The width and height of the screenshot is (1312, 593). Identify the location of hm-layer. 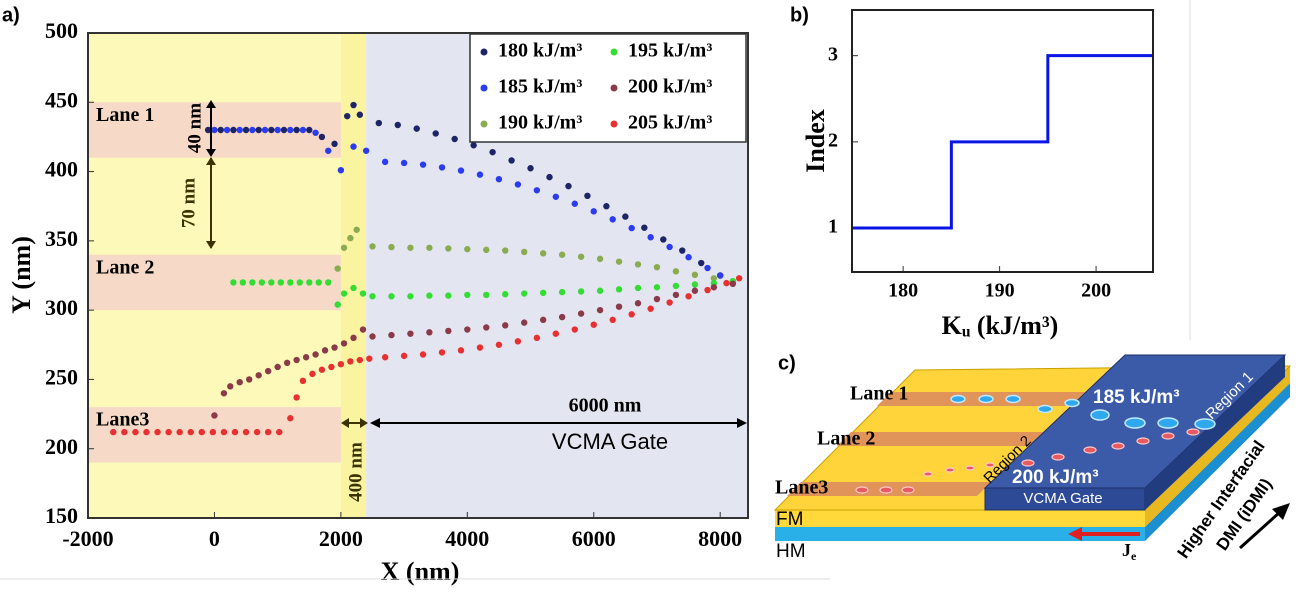
(960, 534).